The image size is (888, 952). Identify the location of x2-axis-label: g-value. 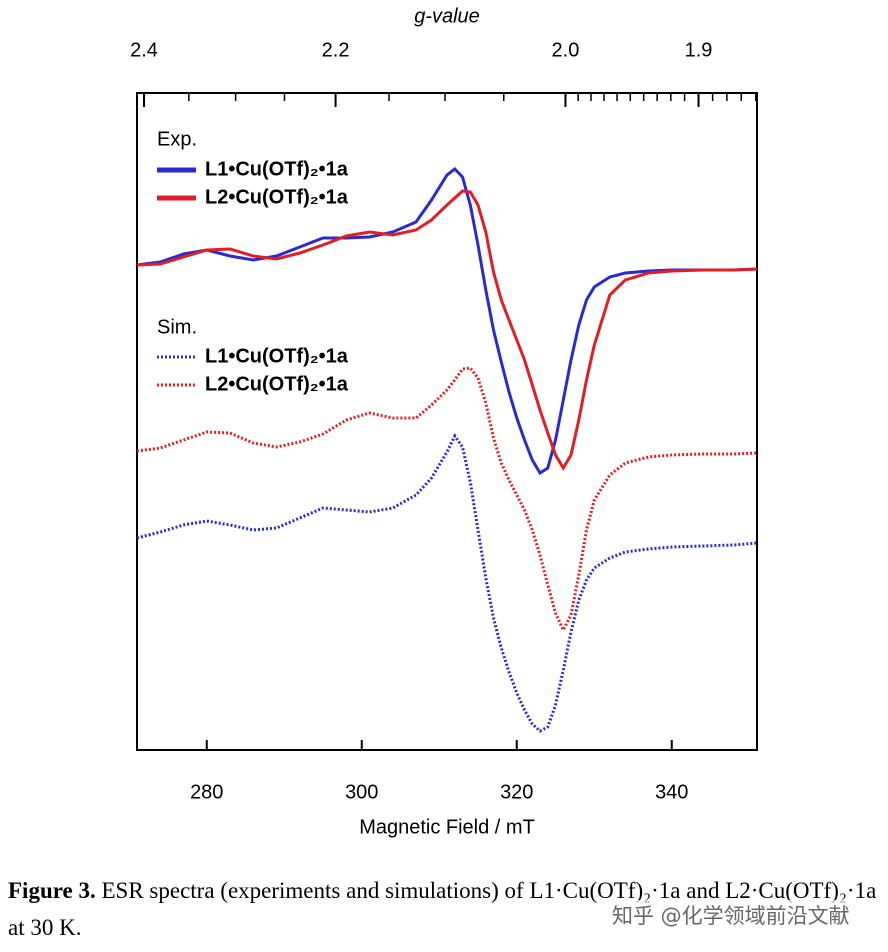
(447, 16).